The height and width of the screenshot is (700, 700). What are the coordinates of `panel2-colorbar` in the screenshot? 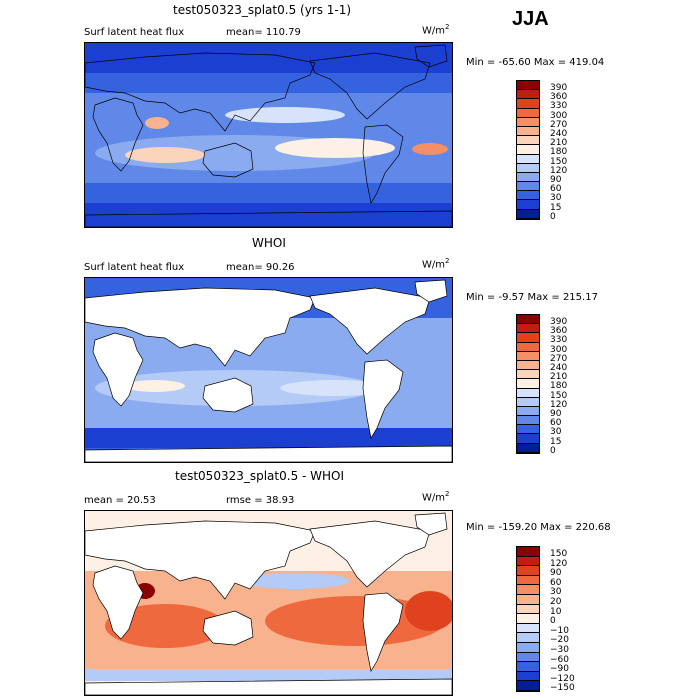 It's located at (528, 384).